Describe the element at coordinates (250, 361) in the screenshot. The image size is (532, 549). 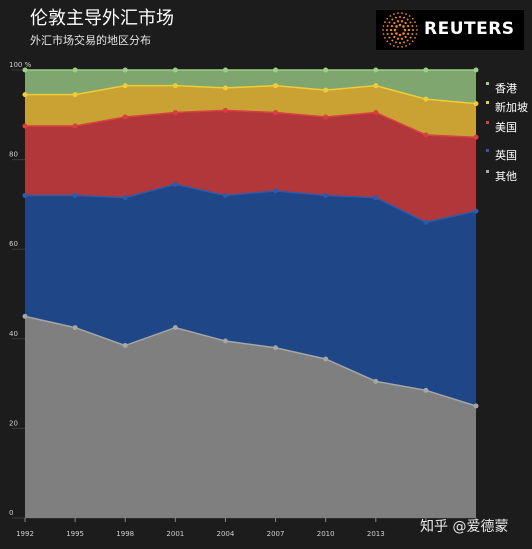
I see `series-line-其他` at that location.